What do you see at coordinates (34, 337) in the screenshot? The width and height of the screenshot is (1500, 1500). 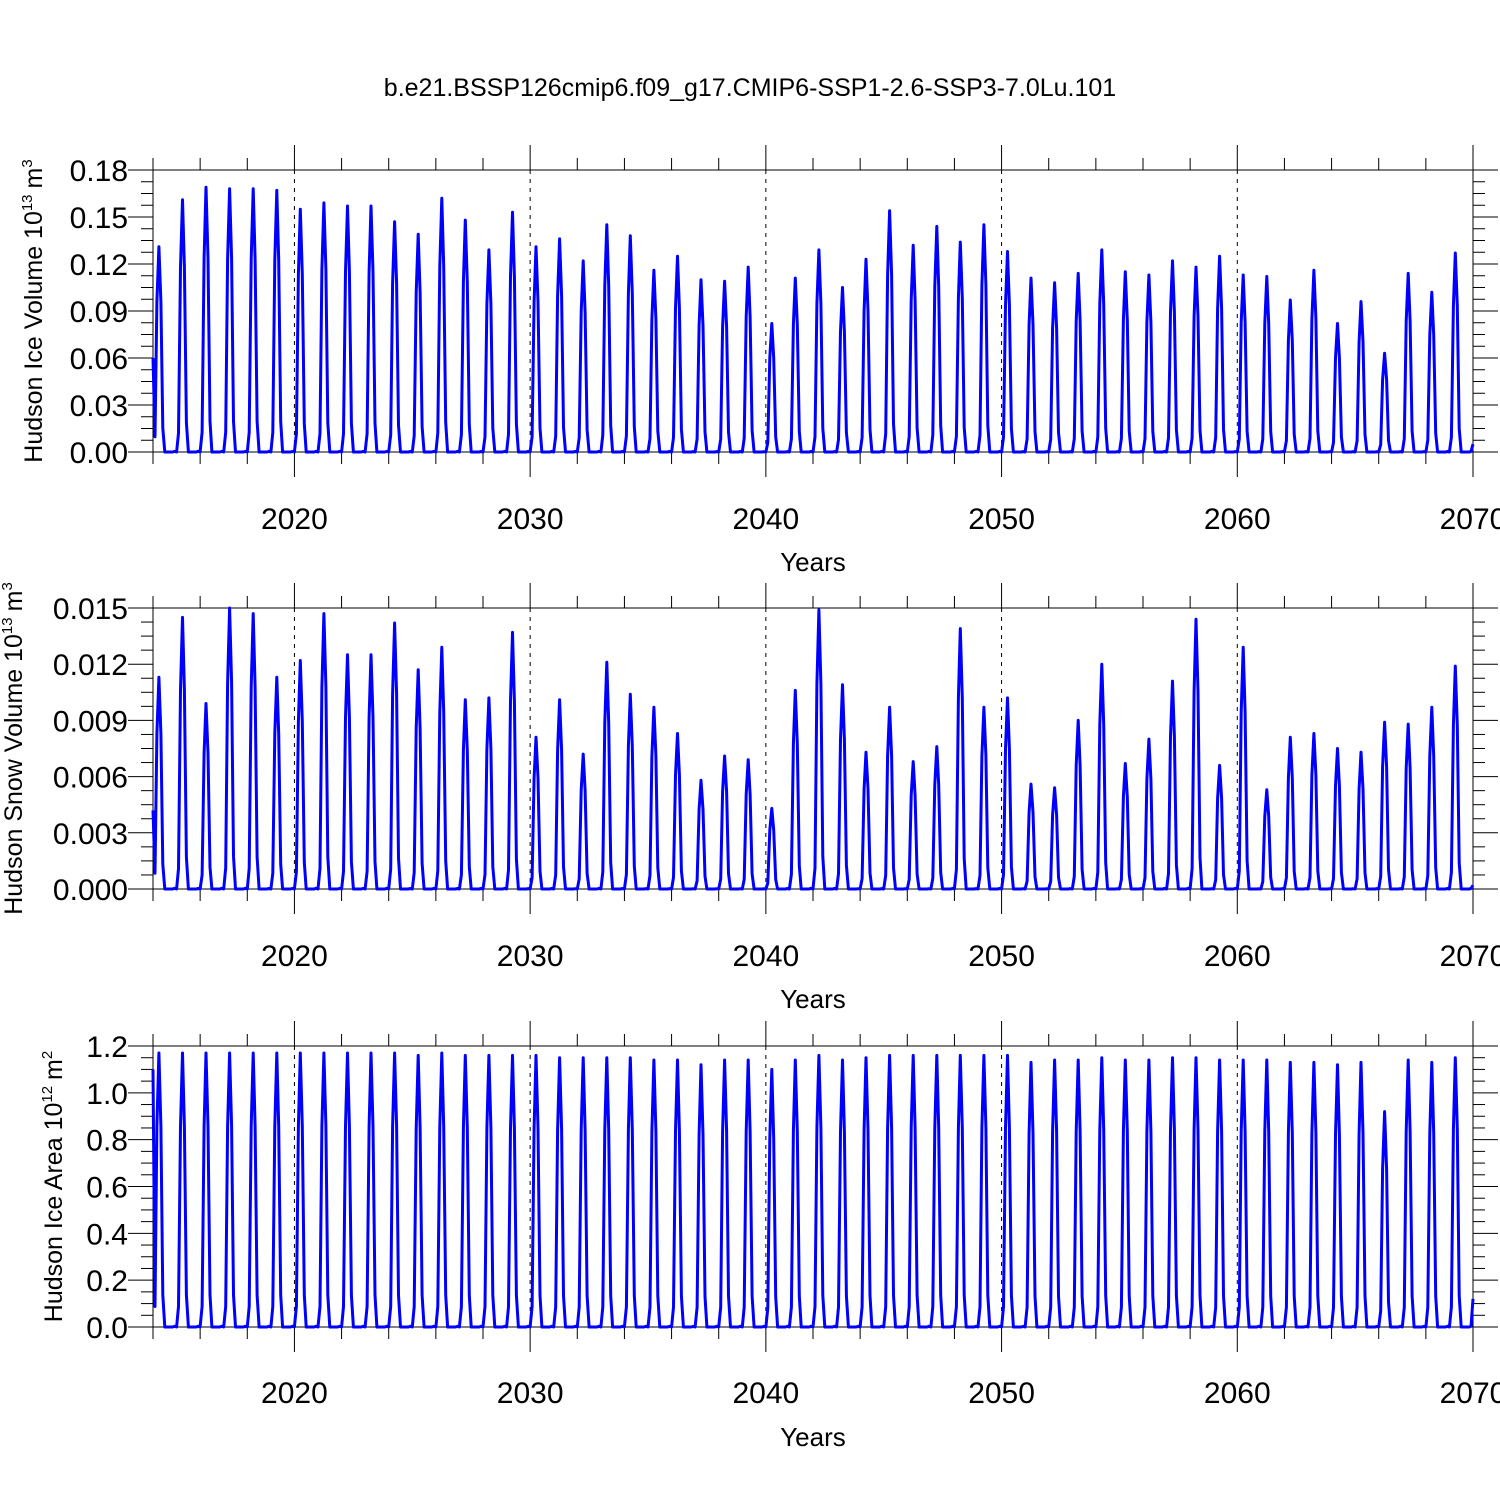 I see `y-axis-label-text: Hudson Ice Volume 10` at bounding box center [34, 337].